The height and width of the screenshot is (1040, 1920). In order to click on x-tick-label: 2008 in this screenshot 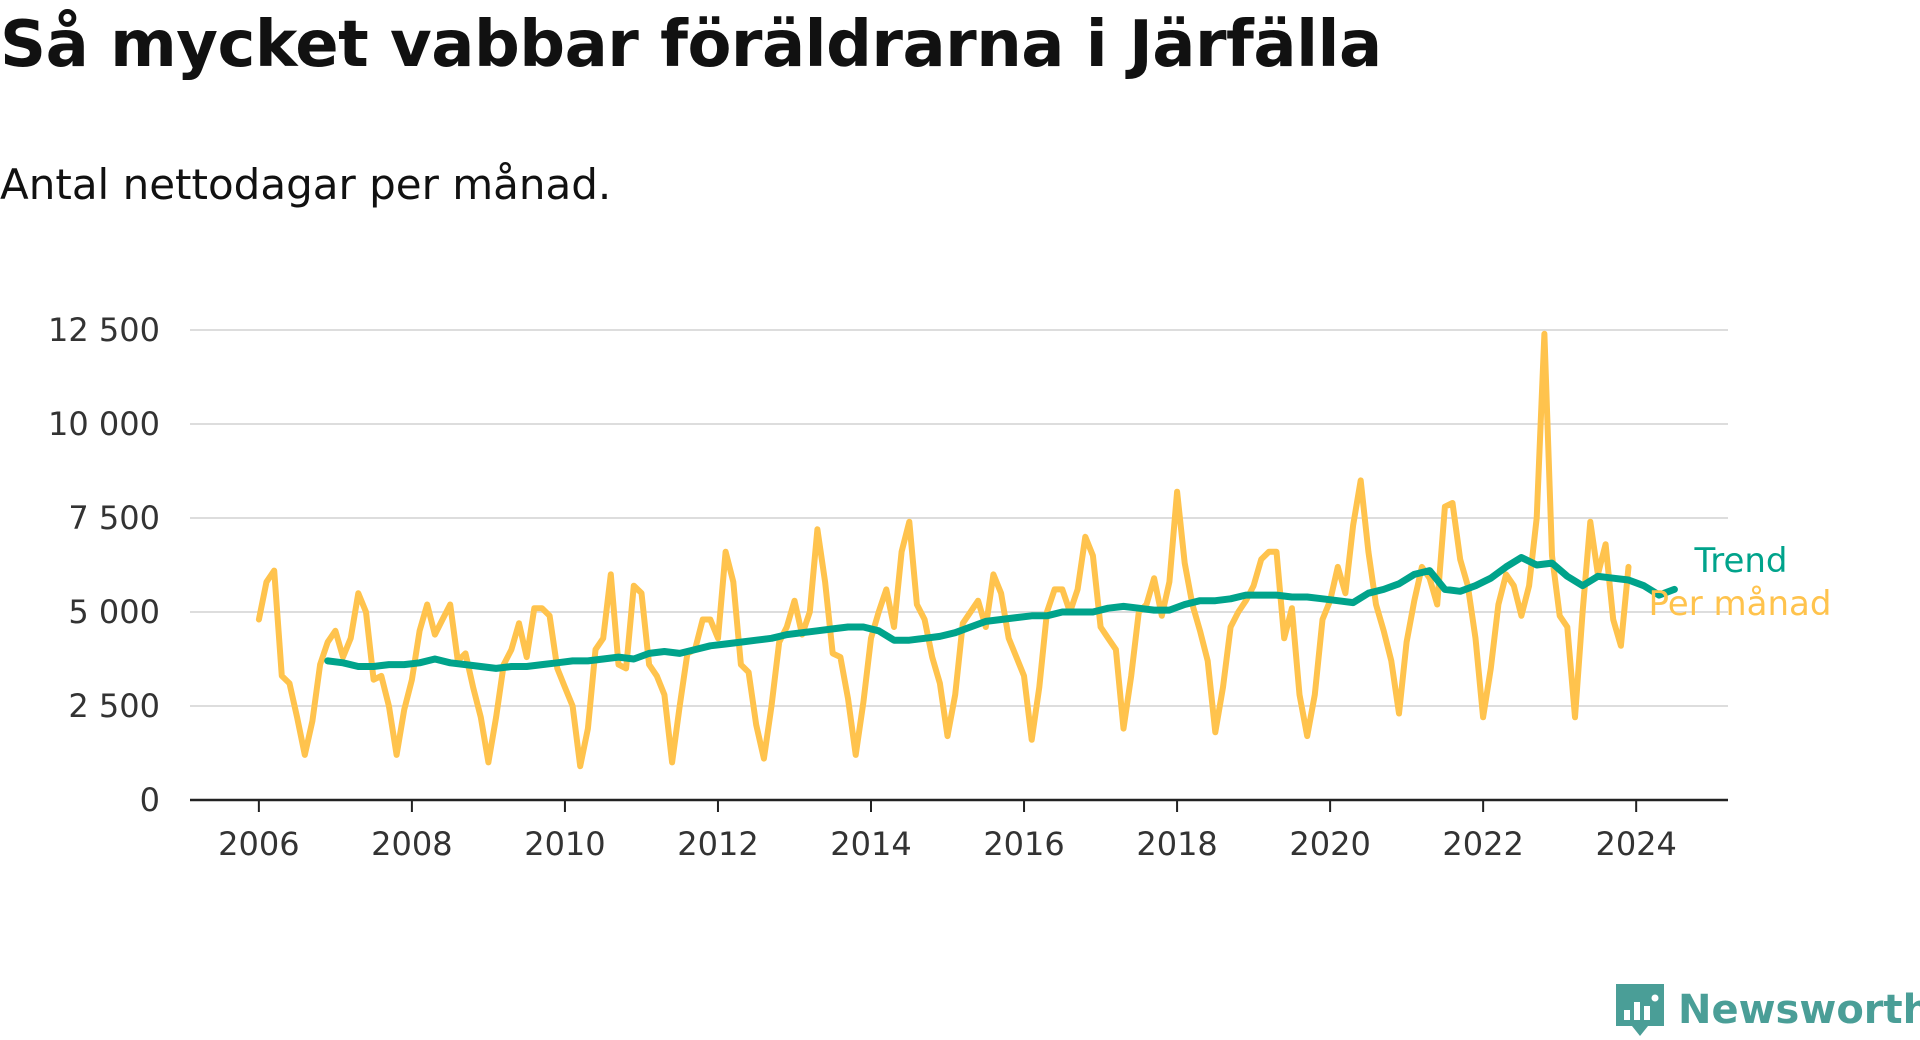, I will do `click(411, 844)`.